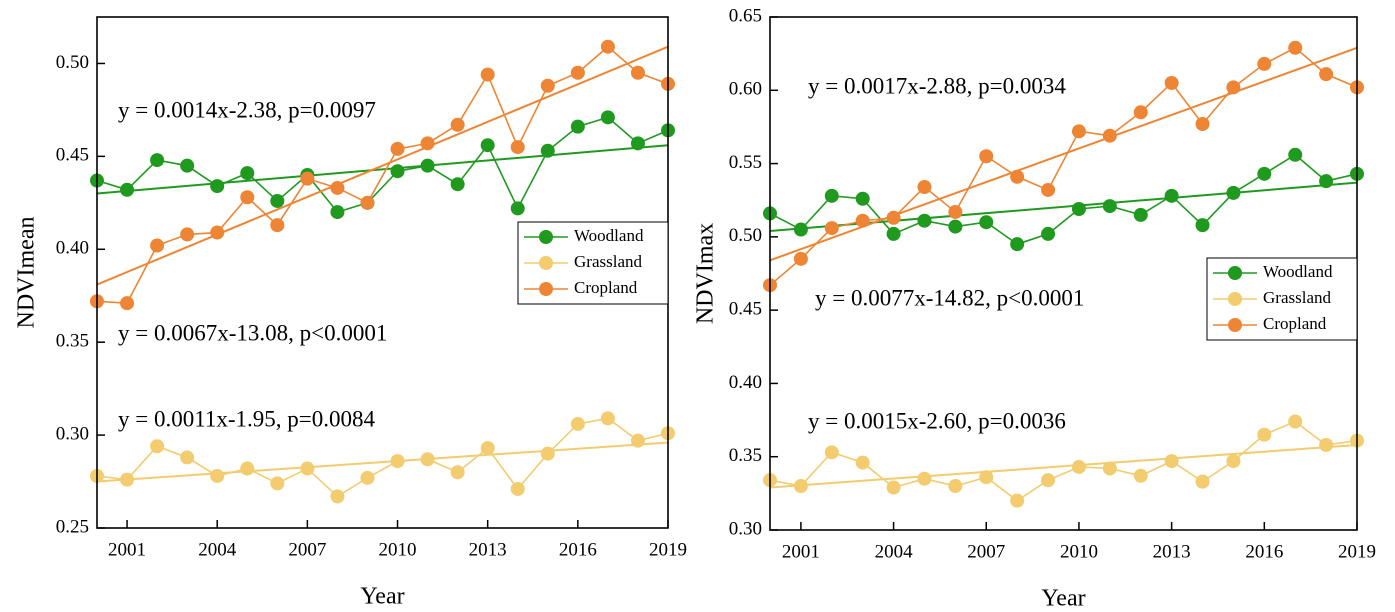 The image size is (1395, 612). I want to click on x-tick-label: 2013, so click(1172, 551).